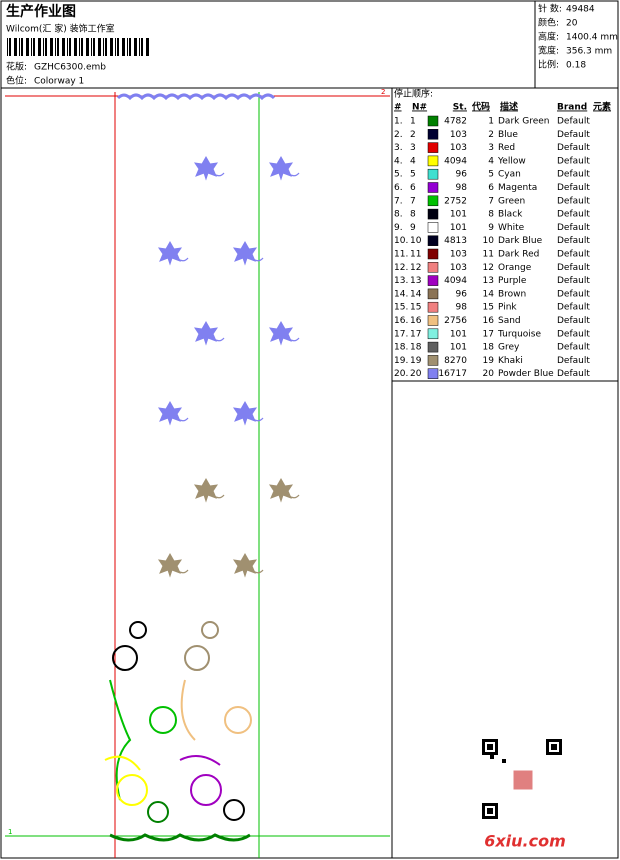 Image resolution: width=620 pixels, height=860 pixels. Describe the element at coordinates (526, 374) in the screenshot. I see `cell: Powder Blue` at that location.